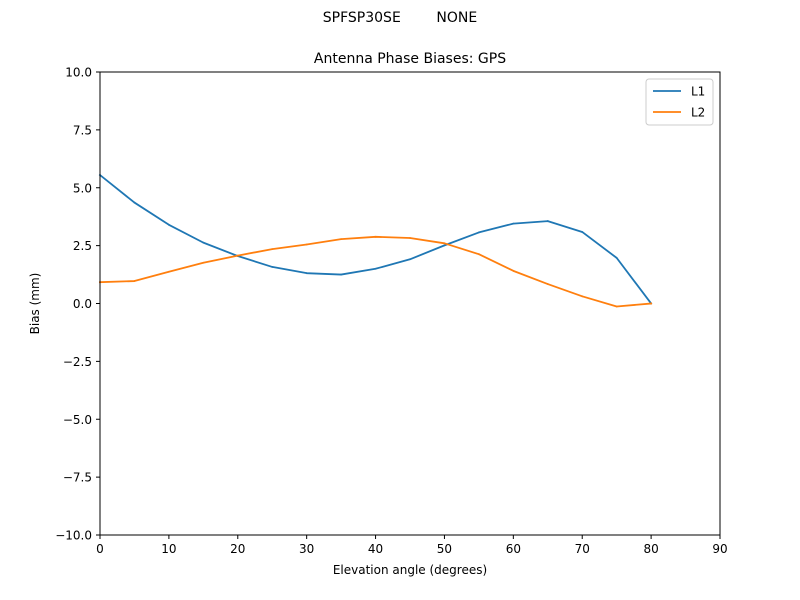 This screenshot has height=600, width=800. I want to click on legend-label-l2: L2, so click(698, 113).